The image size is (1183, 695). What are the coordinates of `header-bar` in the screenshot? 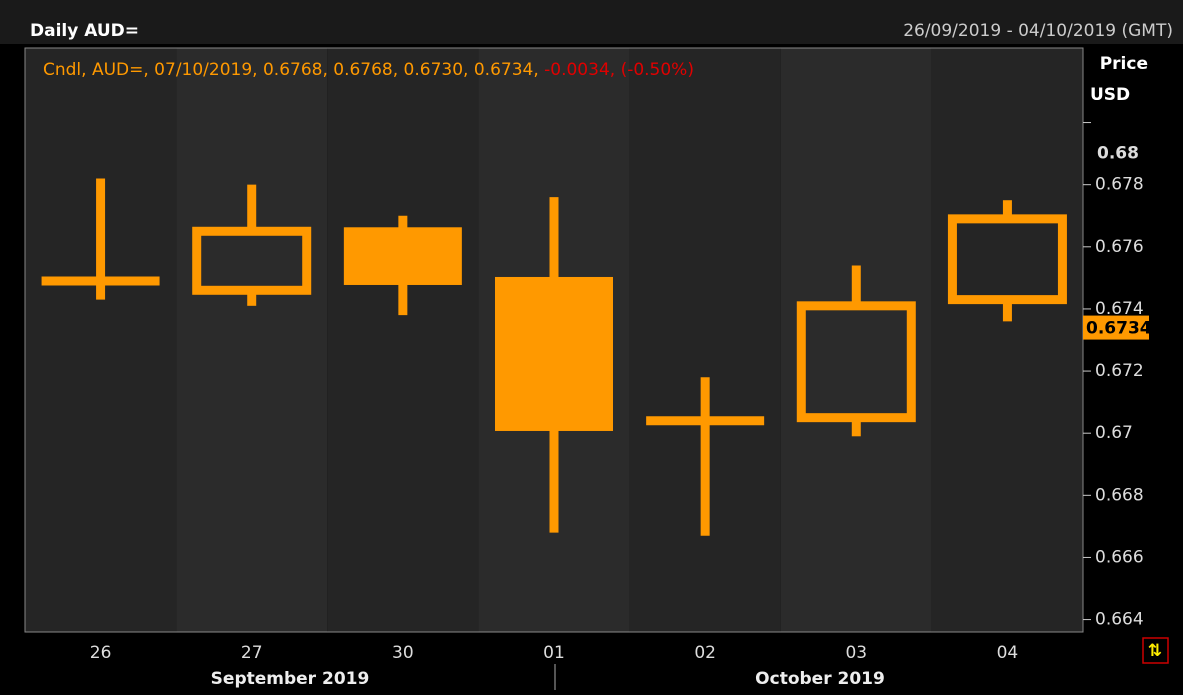 It's located at (591, 22).